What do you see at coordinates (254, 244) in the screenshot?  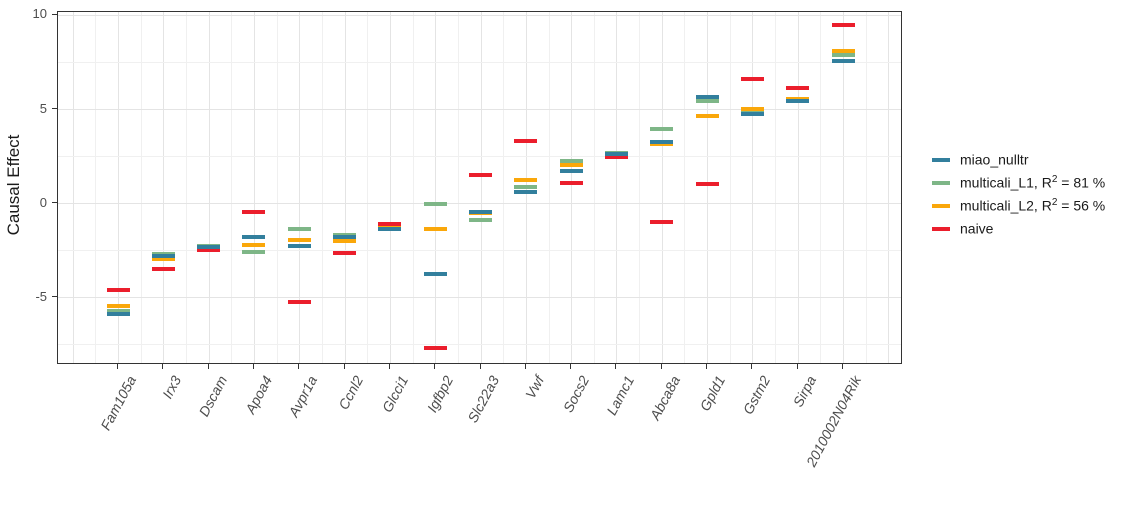 I see `mark-Apoa4-multicali_L2` at bounding box center [254, 244].